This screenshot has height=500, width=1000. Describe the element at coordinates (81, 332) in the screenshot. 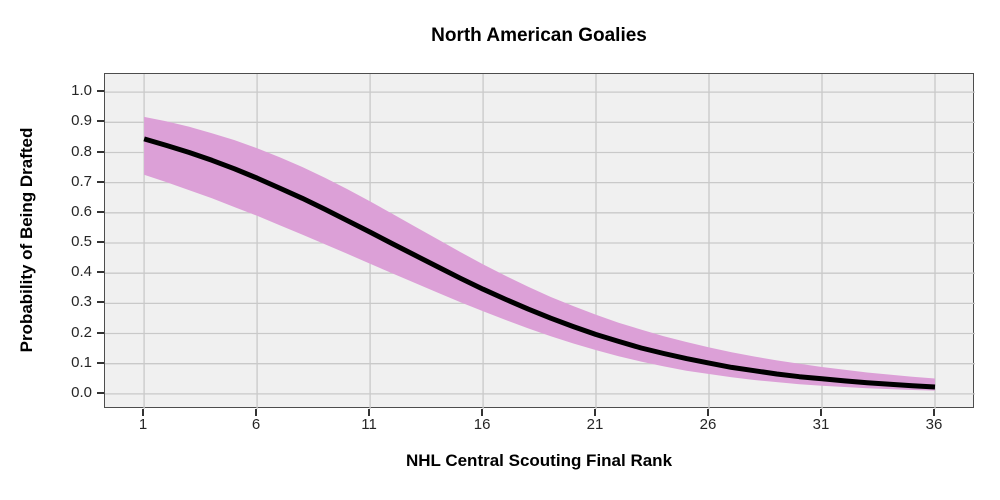

I see `y-tick-label: 0.2` at that location.